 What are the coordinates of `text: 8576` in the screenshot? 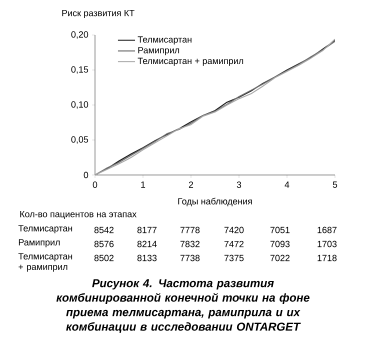 It's located at (104, 244).